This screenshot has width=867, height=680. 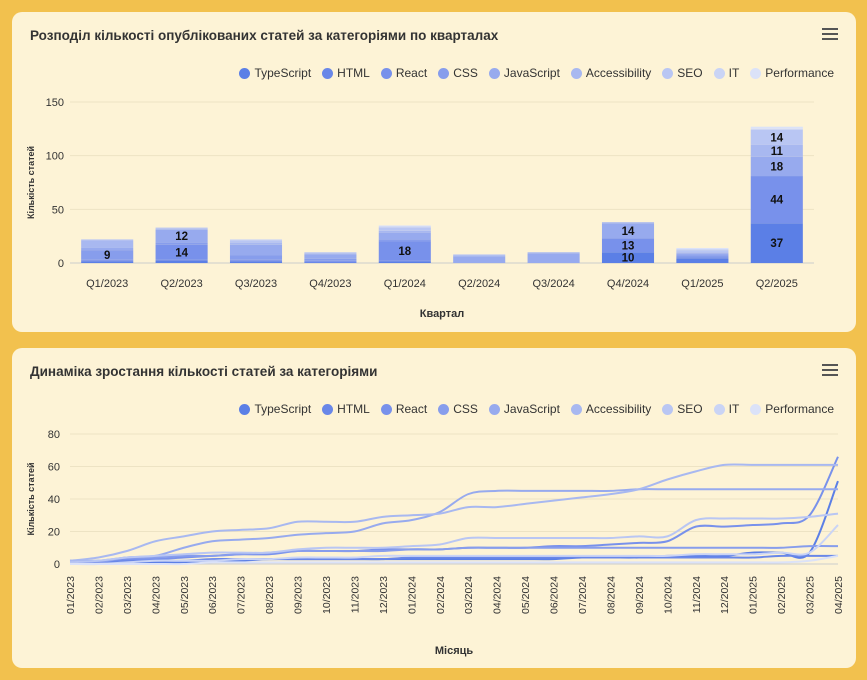 I want to click on y-tick-label: 50, so click(x=58, y=210).